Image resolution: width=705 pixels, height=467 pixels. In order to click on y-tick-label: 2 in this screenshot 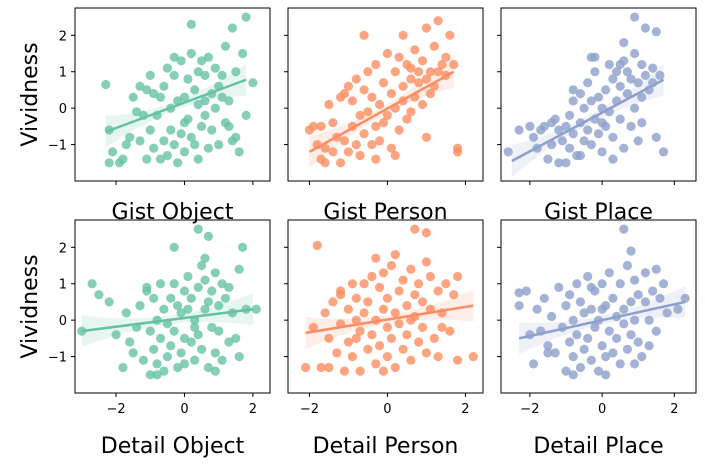, I will do `click(63, 248)`.